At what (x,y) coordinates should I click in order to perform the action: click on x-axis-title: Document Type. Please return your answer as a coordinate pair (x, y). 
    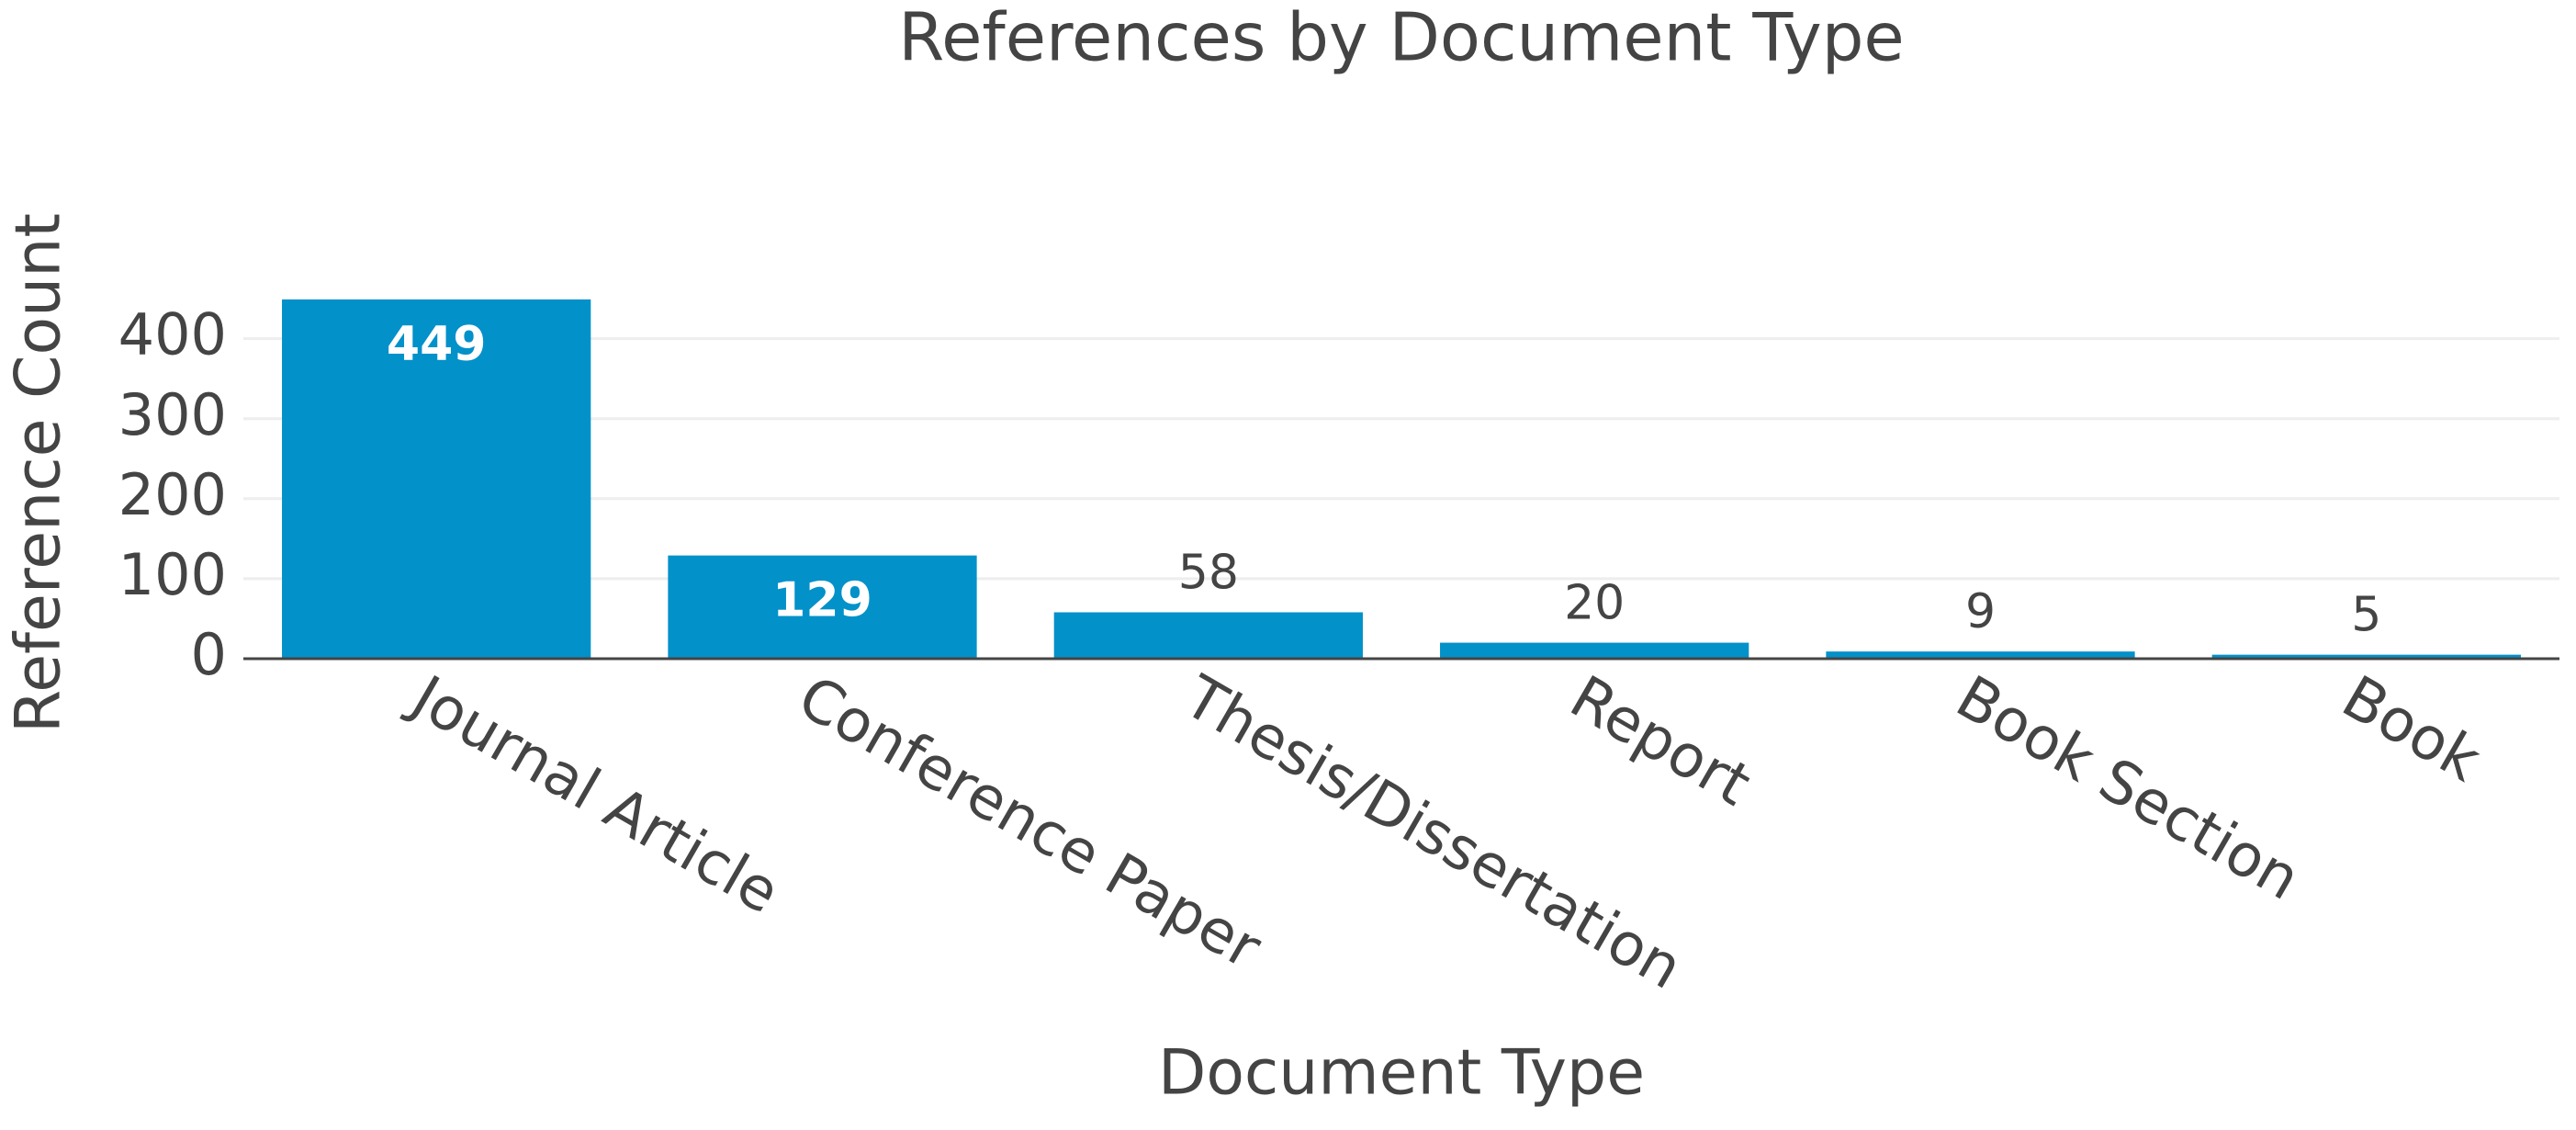
    Looking at the image, I should click on (1401, 1073).